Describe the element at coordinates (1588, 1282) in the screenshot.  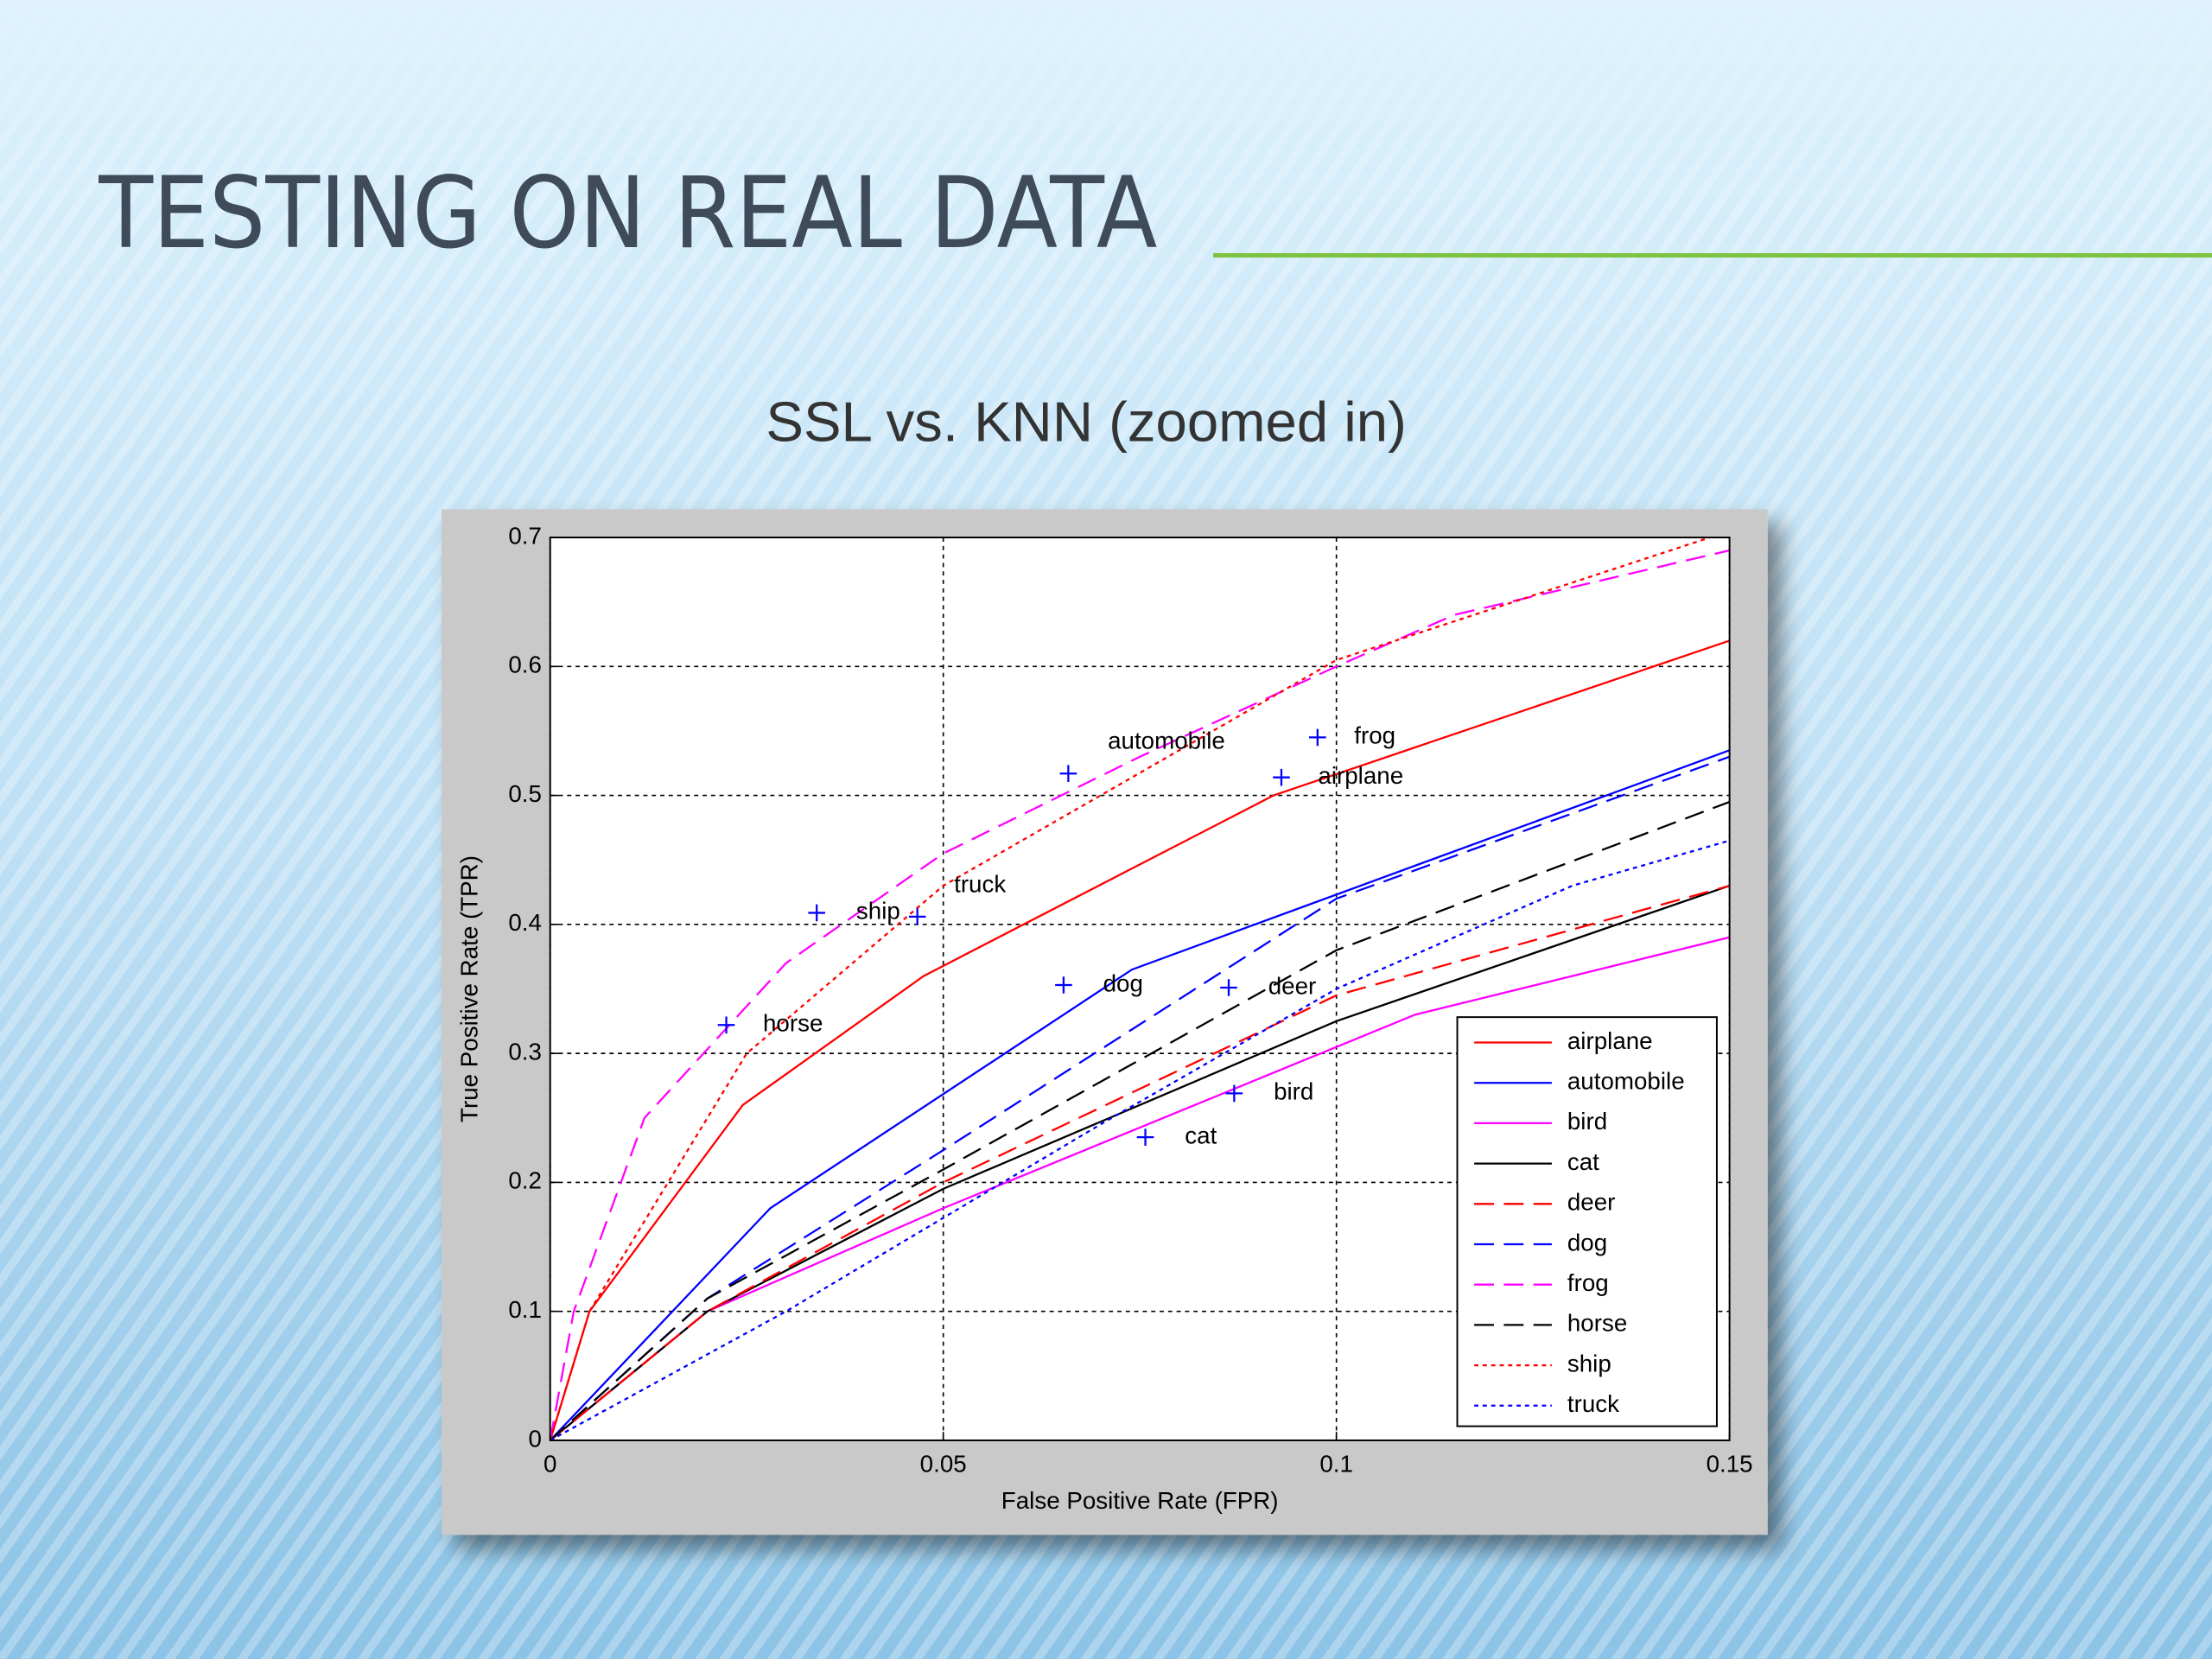
I see `legend-label: frog` at that location.